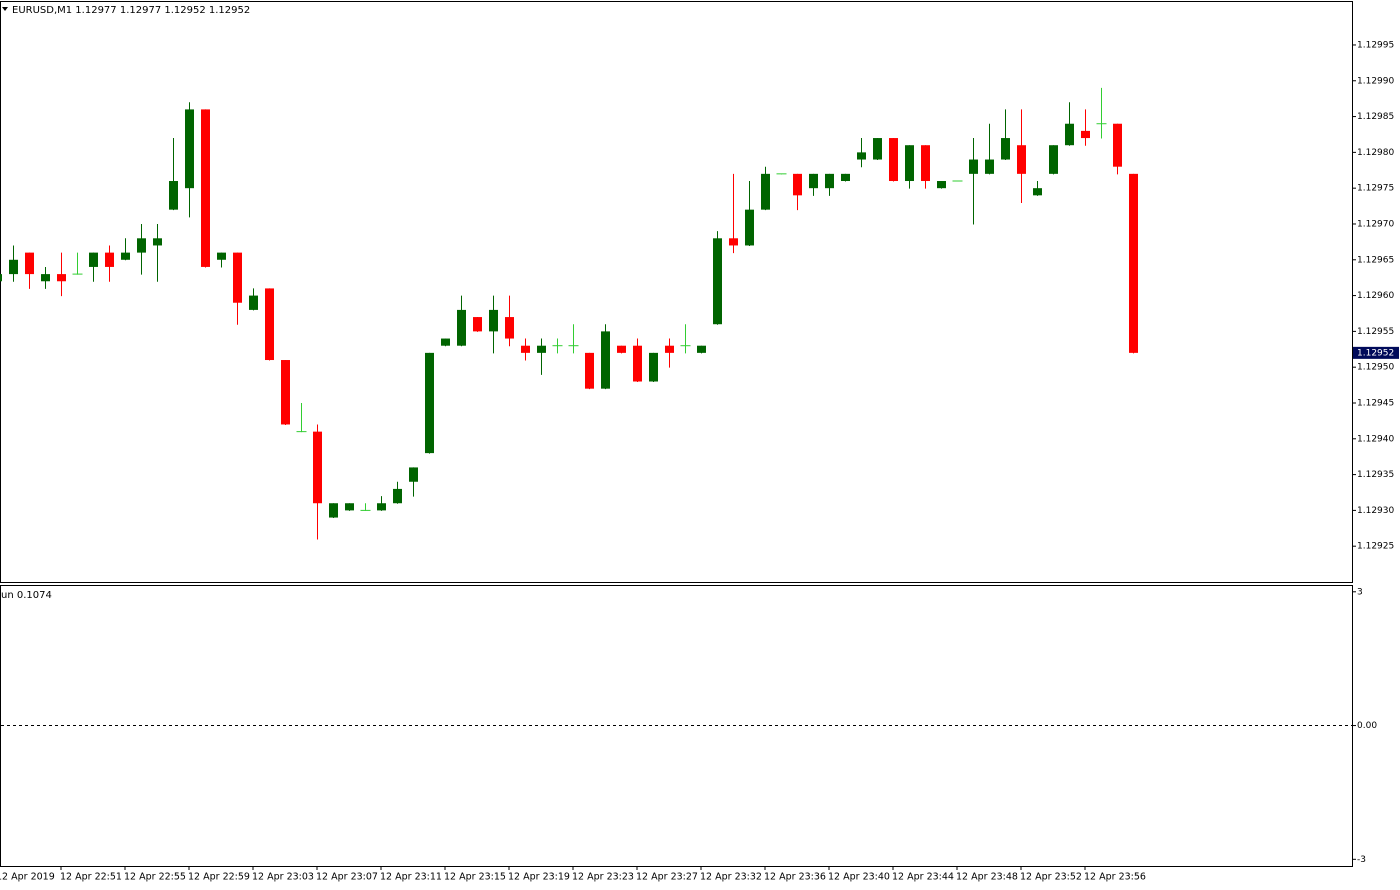  Describe the element at coordinates (1361, 860) in the screenshot. I see `y-tick-label: -3` at that location.